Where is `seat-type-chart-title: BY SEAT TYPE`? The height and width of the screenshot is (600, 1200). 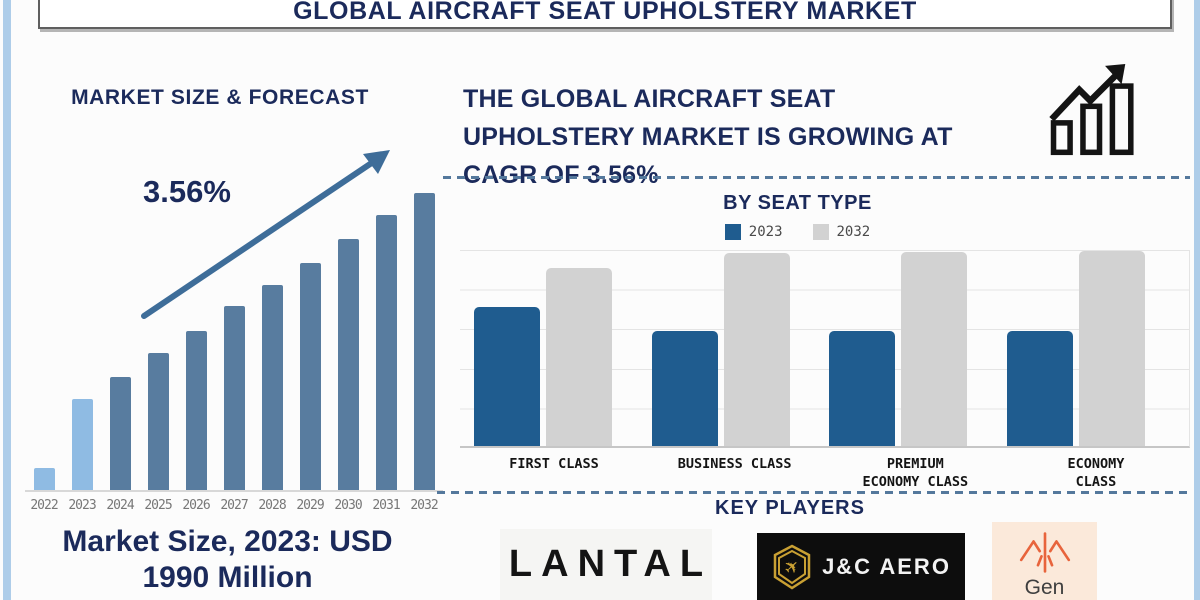
seat-type-chart-title: BY SEAT TYPE is located at coordinates (797, 203).